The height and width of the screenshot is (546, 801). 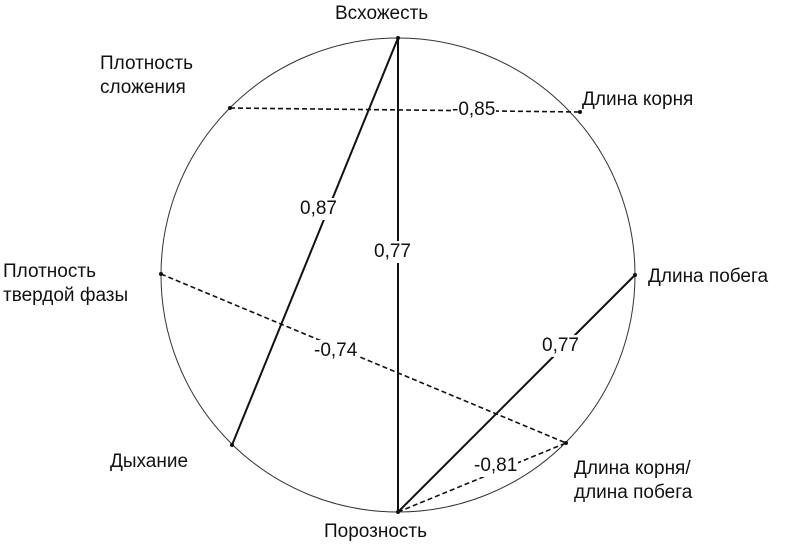 I want to click on node-label-plotnost-tverdoy-fazy: Плотность твердой фазы, so click(x=66, y=283).